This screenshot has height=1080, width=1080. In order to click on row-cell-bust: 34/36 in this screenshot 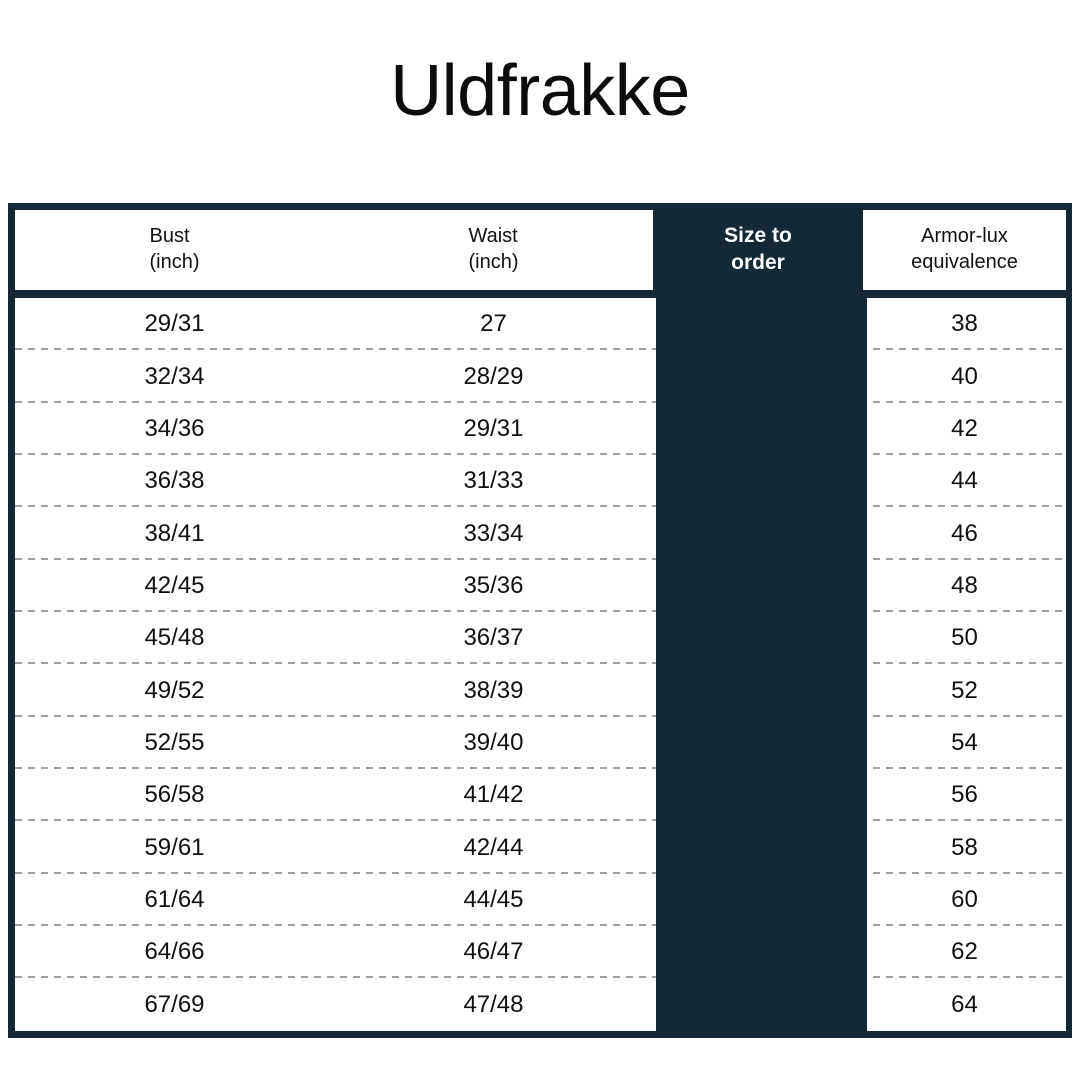, I will do `click(174, 429)`.